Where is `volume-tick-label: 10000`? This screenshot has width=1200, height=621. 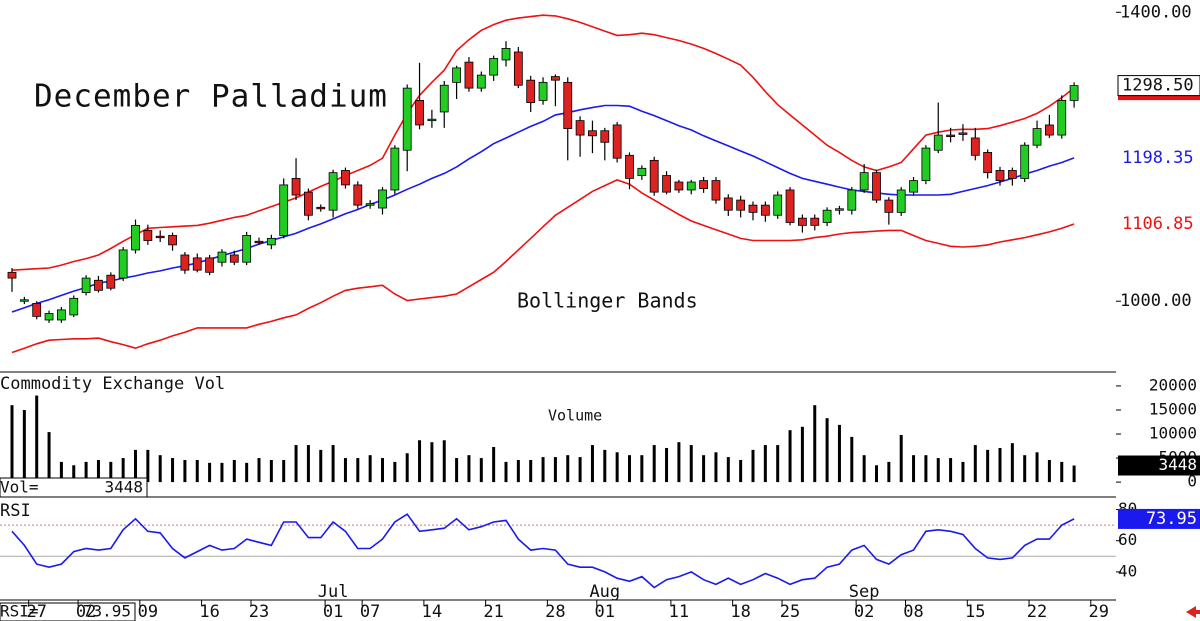 volume-tick-label: 10000 is located at coordinates (1173, 433).